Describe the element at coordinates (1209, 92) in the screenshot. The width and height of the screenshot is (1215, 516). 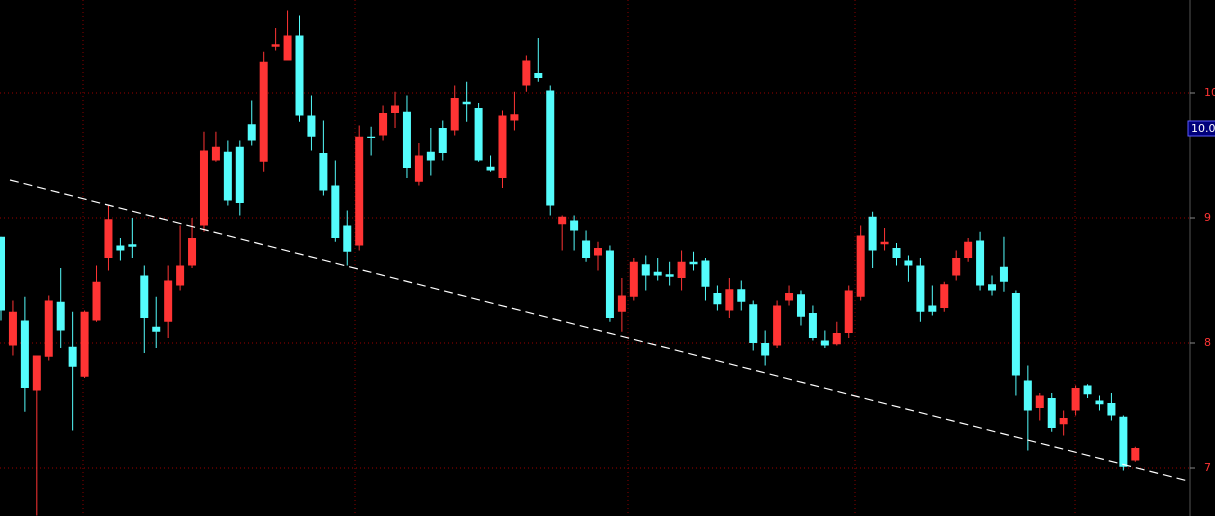
I see `y-tick-label: 10` at that location.